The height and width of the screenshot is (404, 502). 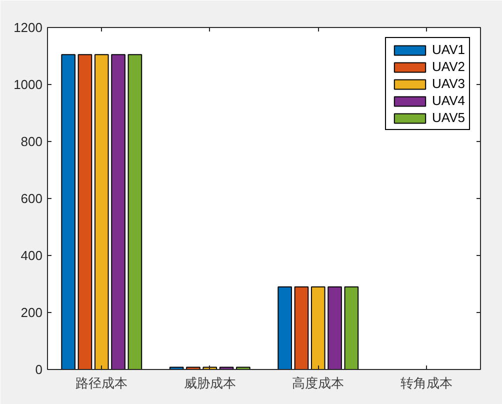 What do you see at coordinates (102, 384) in the screenshot?
I see `x-tick-label: 路径成本` at bounding box center [102, 384].